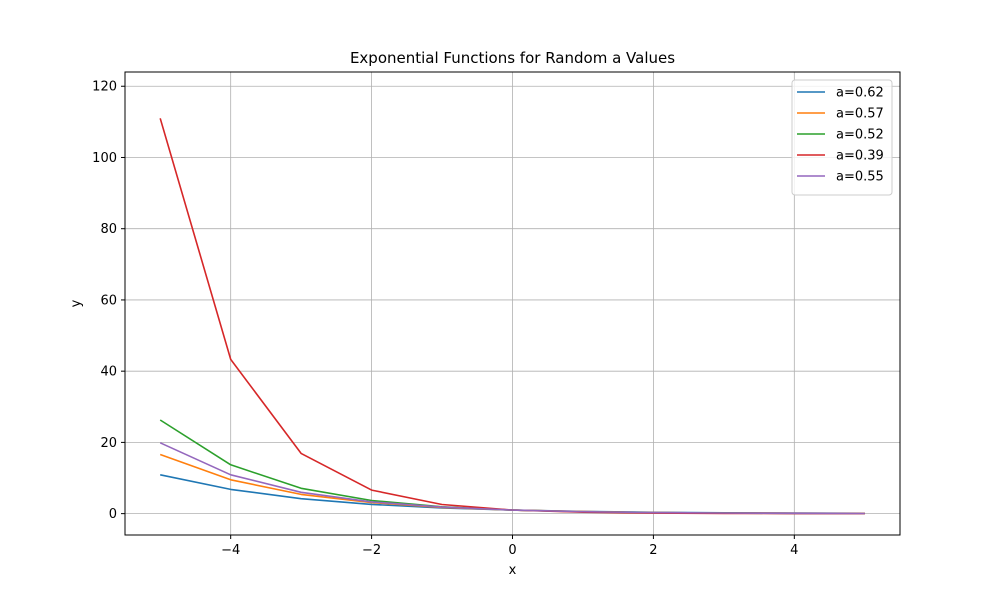 The width and height of the screenshot is (1000, 600). I want to click on y-tick-label: 40, so click(108, 372).